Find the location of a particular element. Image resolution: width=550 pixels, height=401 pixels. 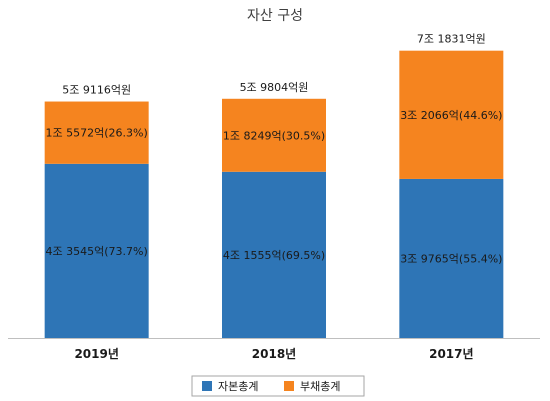

legend: 자본총계 부채총계 is located at coordinates (278, 386).